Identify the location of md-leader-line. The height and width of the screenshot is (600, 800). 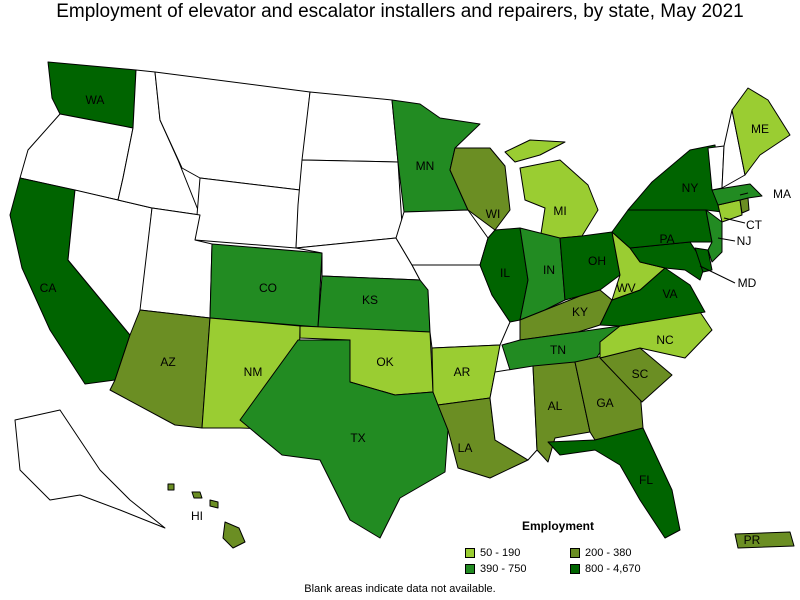
(717, 274).